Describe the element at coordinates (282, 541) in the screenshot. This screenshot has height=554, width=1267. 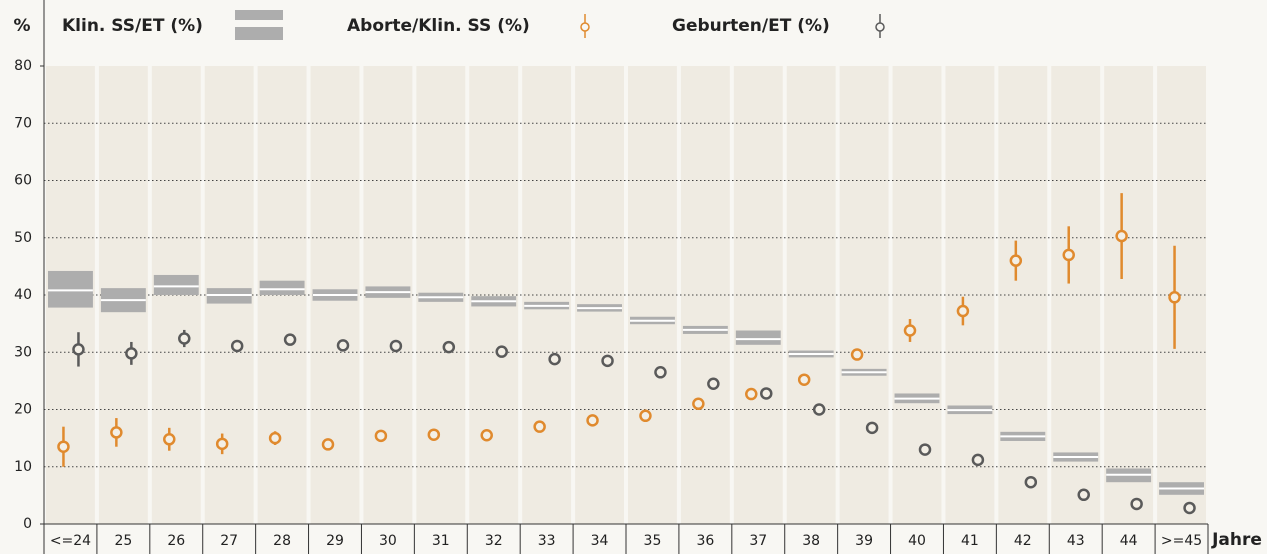
I see `x-tick-label: 28` at that location.